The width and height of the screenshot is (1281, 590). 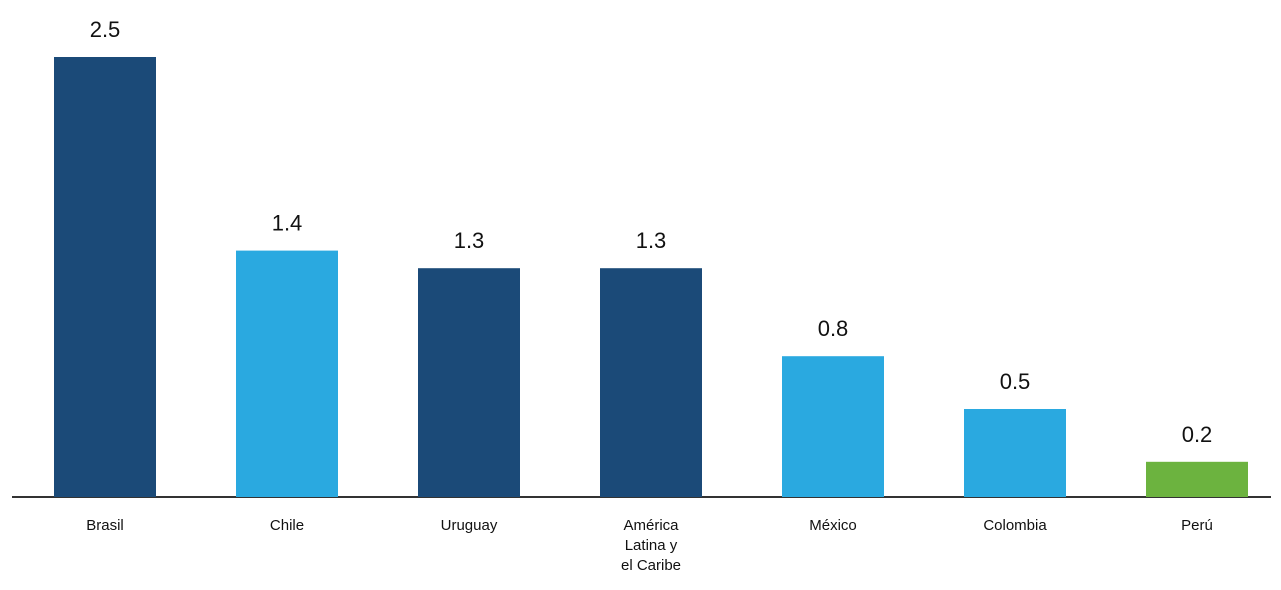 I want to click on category-label: Uruguay, so click(x=469, y=525).